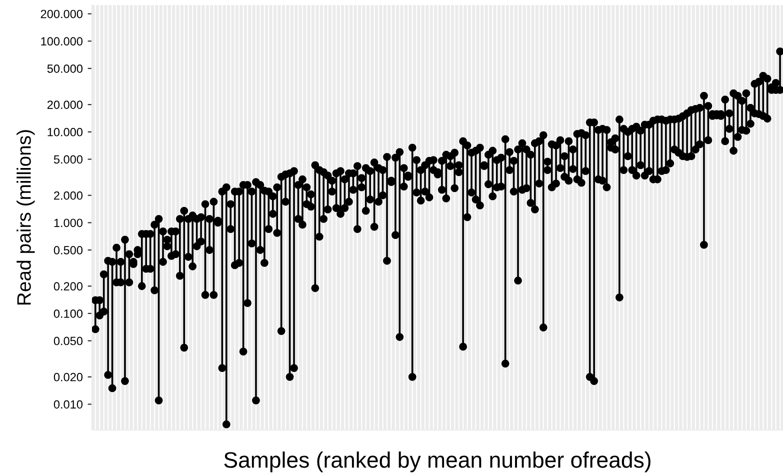 This screenshot has height=475, width=783. I want to click on y-tick-label: 5.000, so click(68, 159).